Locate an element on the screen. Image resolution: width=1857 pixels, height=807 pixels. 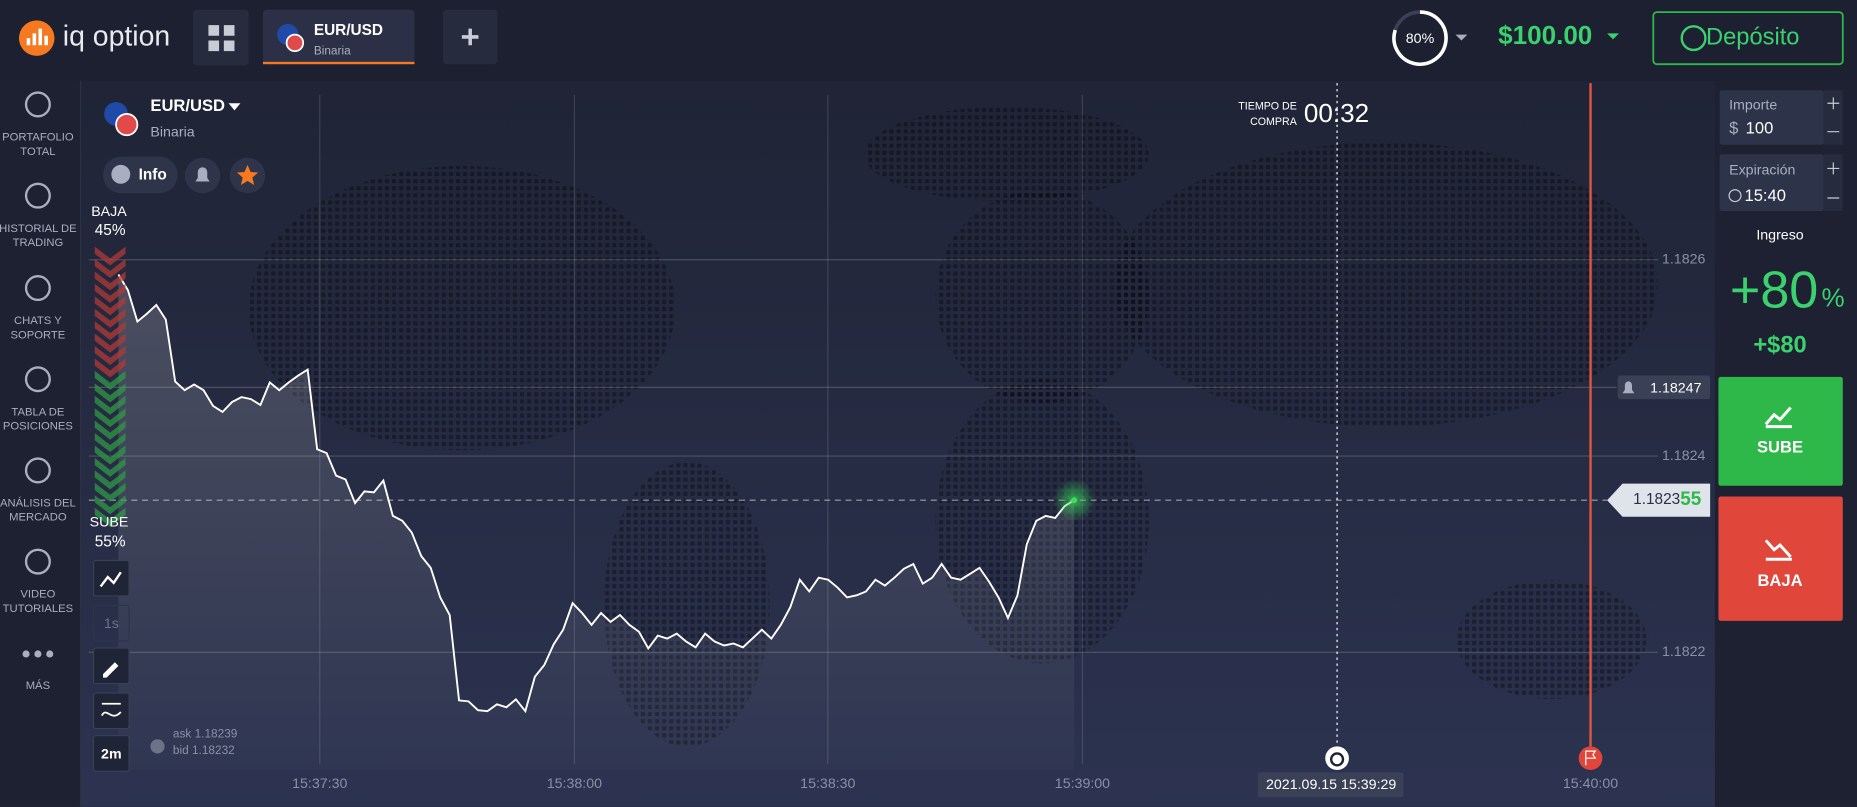
expiry-field is located at coordinates (1771, 183).